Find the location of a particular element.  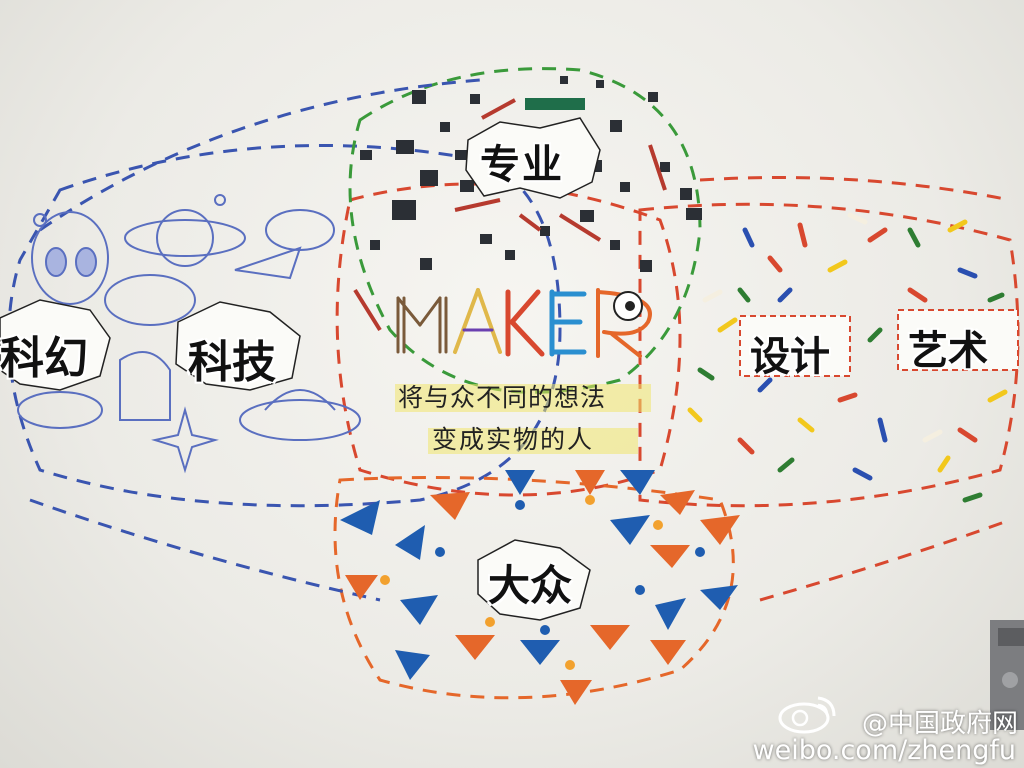

equipment-corner is located at coordinates (1007, 675).